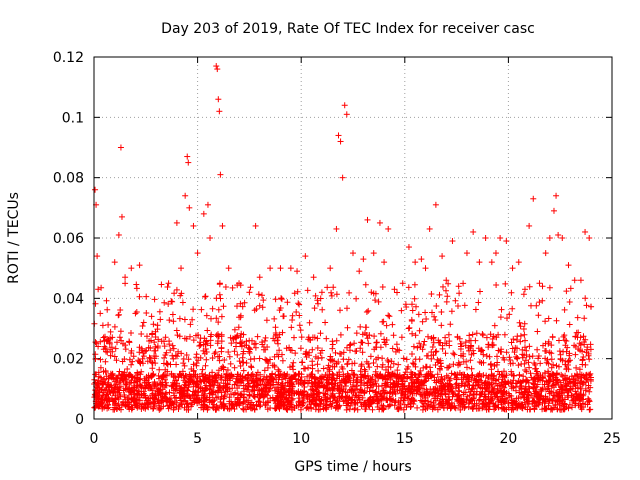  What do you see at coordinates (68, 360) in the screenshot?
I see `y-tick-label: 0.02` at bounding box center [68, 360].